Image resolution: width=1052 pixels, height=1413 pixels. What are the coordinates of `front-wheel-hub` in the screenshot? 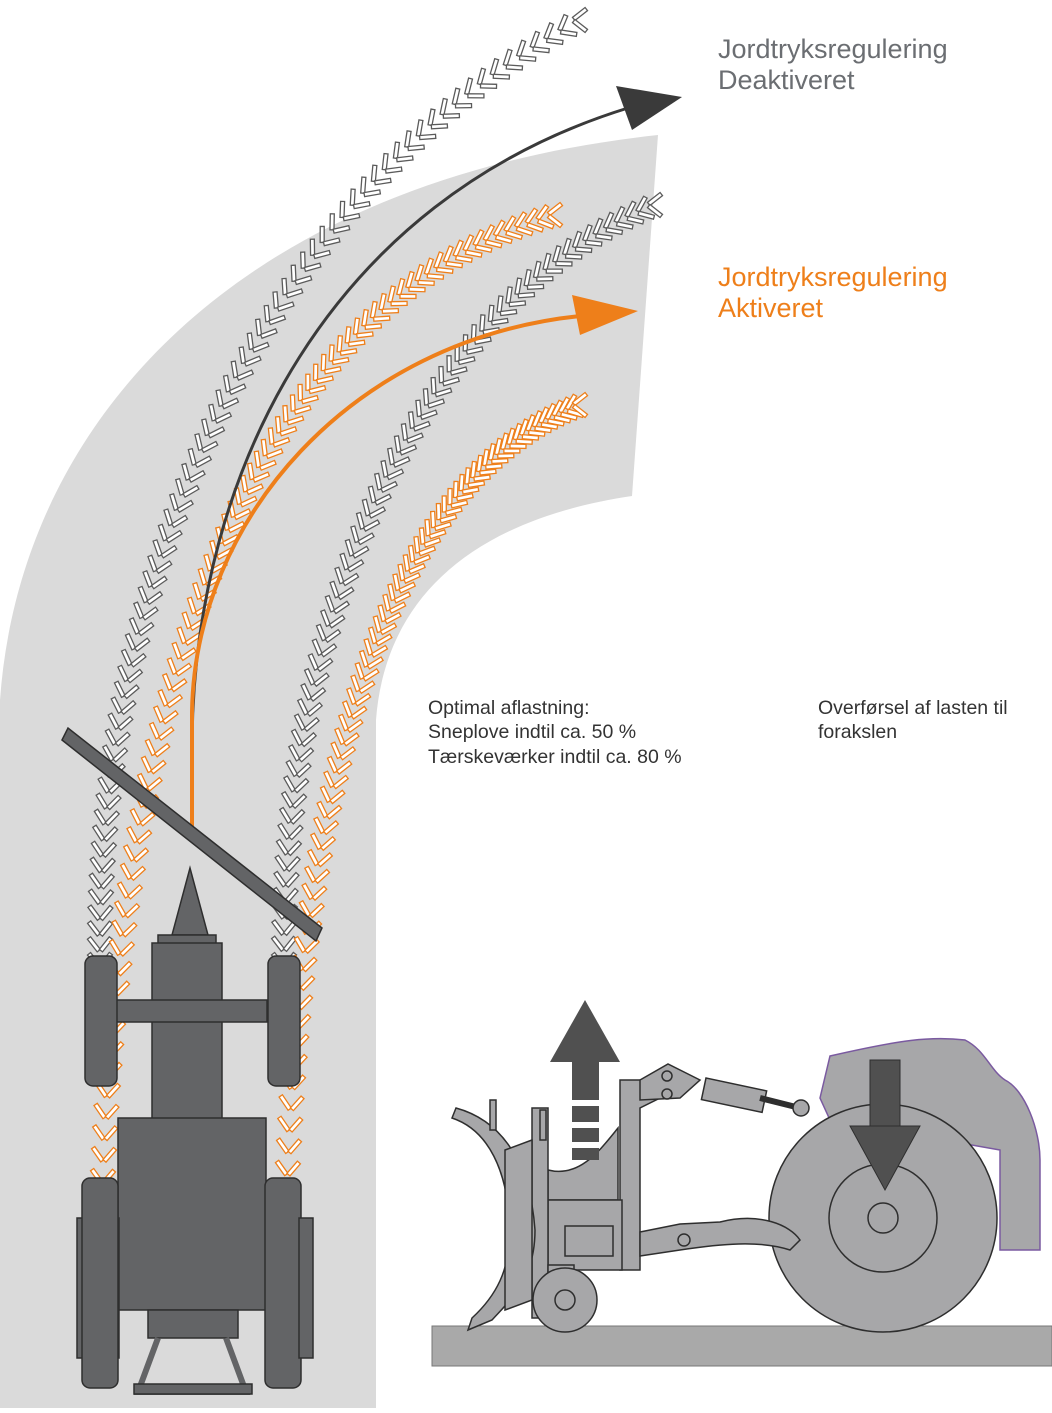 It's located at (883, 1218).